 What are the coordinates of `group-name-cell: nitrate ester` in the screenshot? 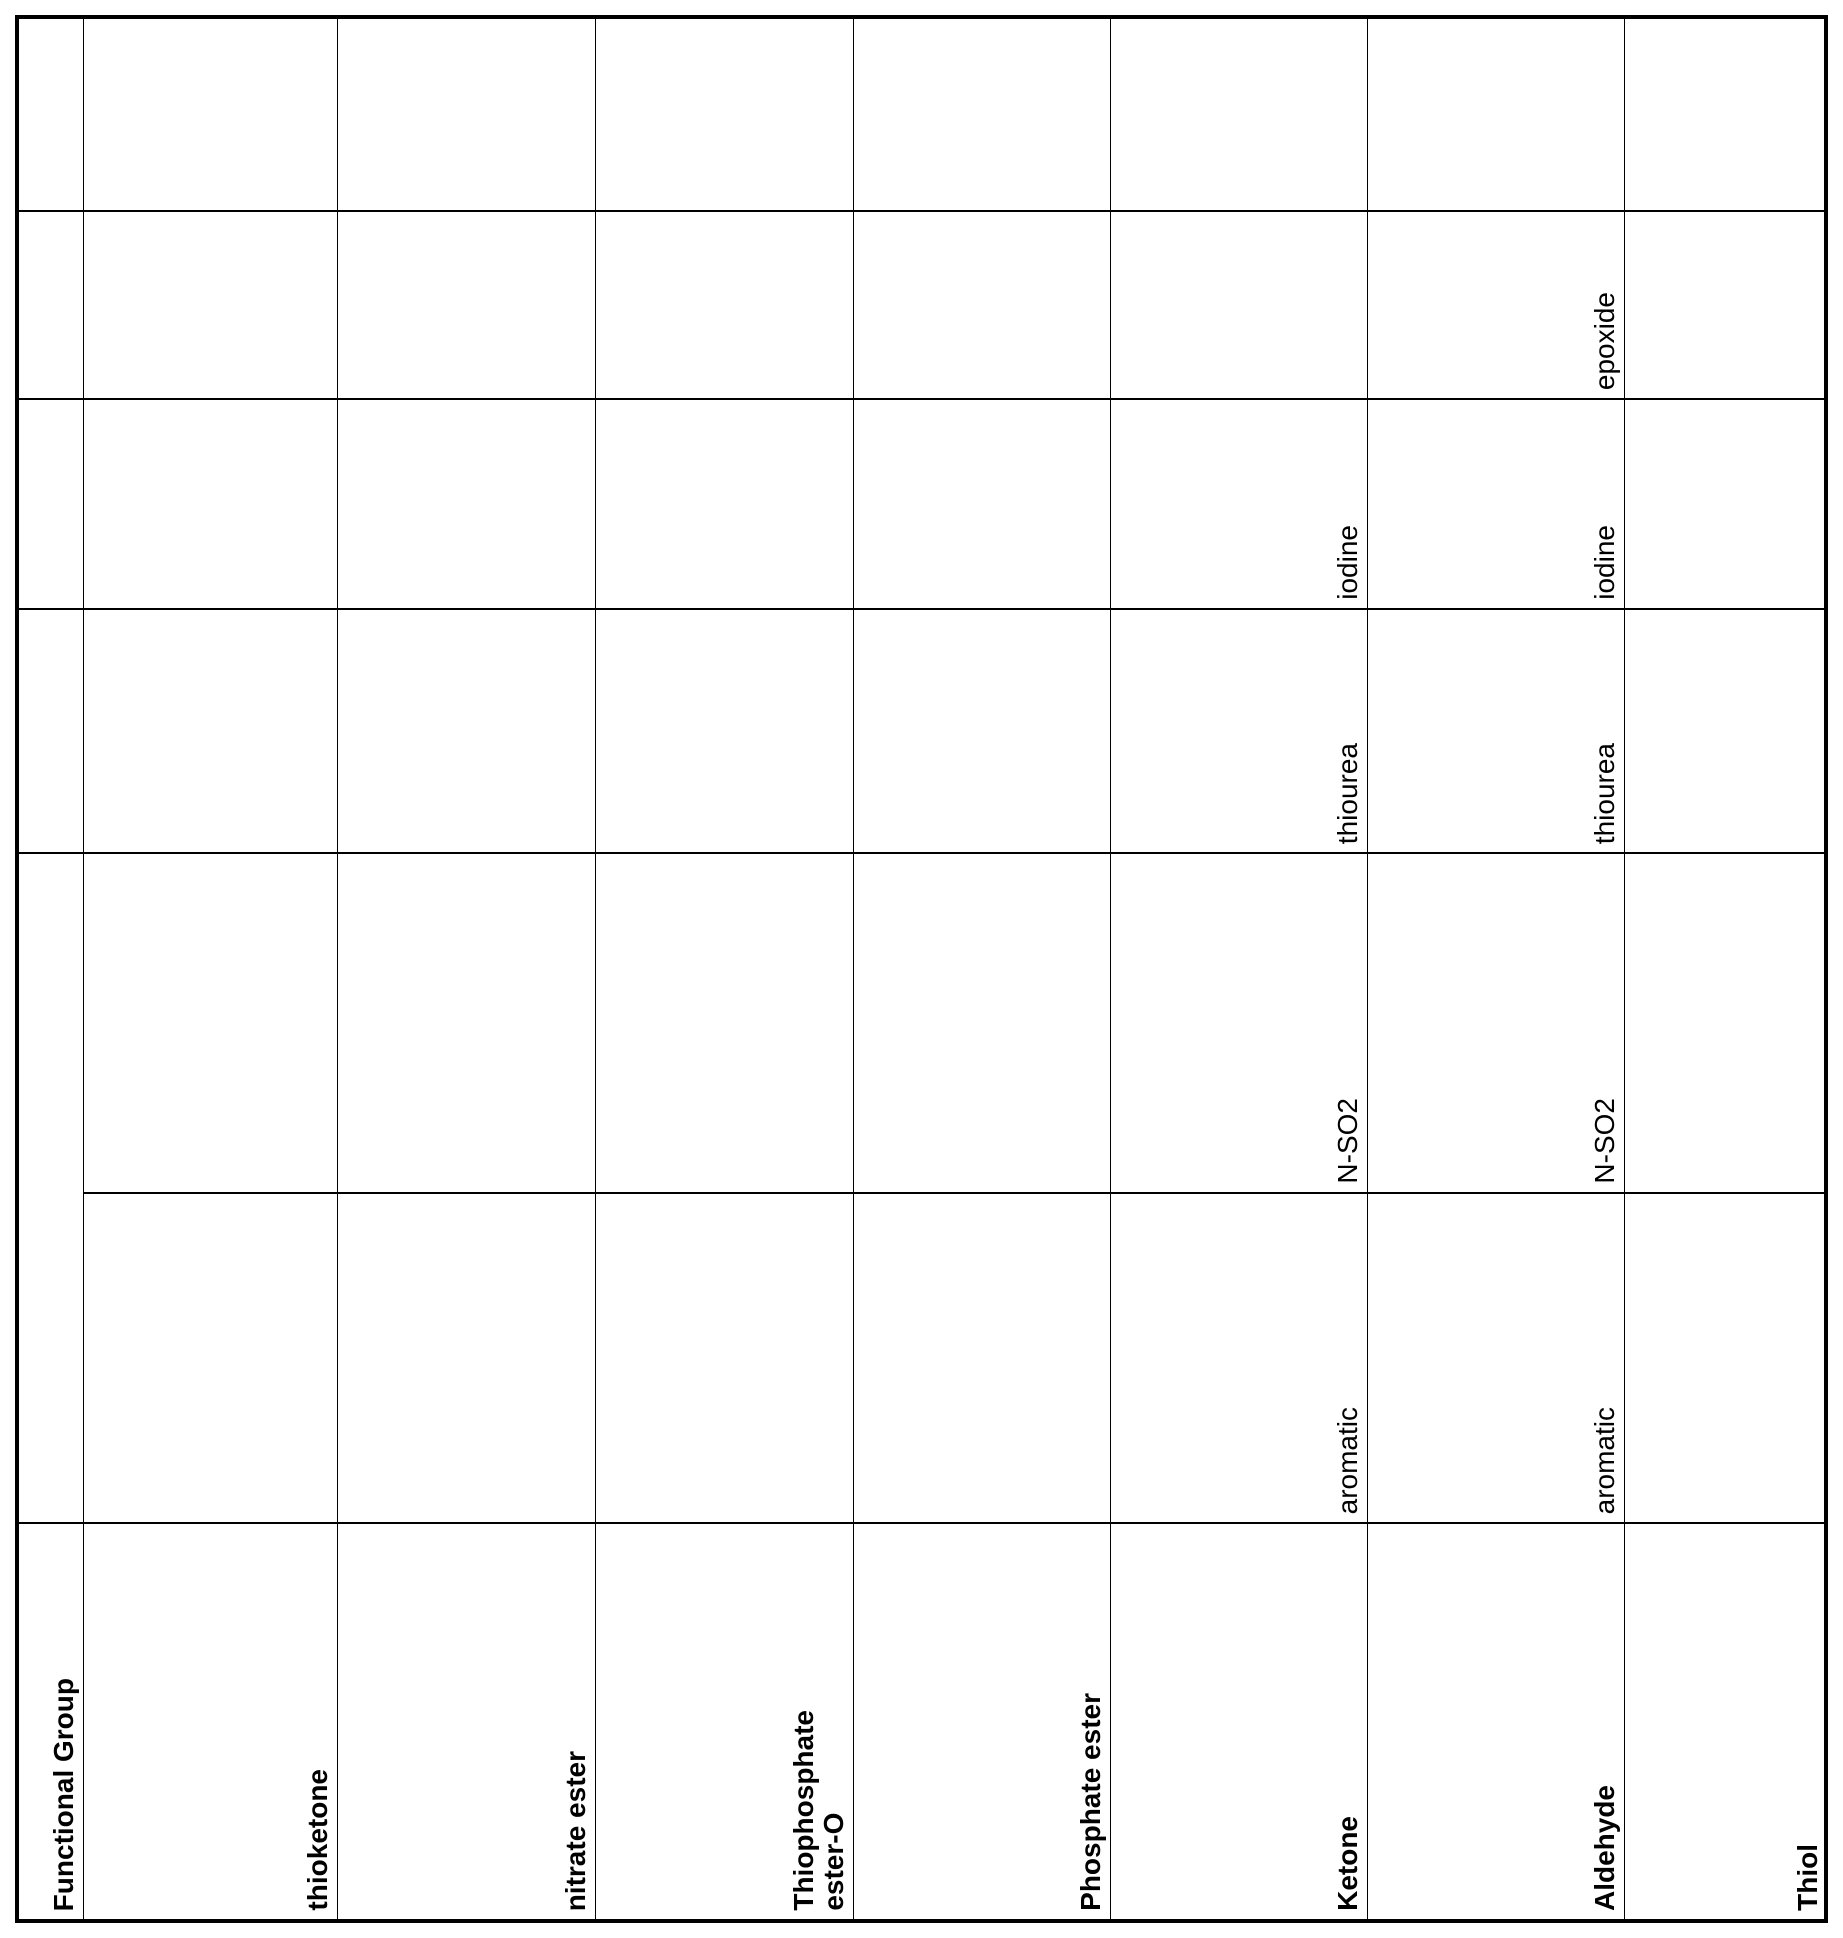 It's located at (467, 1722).